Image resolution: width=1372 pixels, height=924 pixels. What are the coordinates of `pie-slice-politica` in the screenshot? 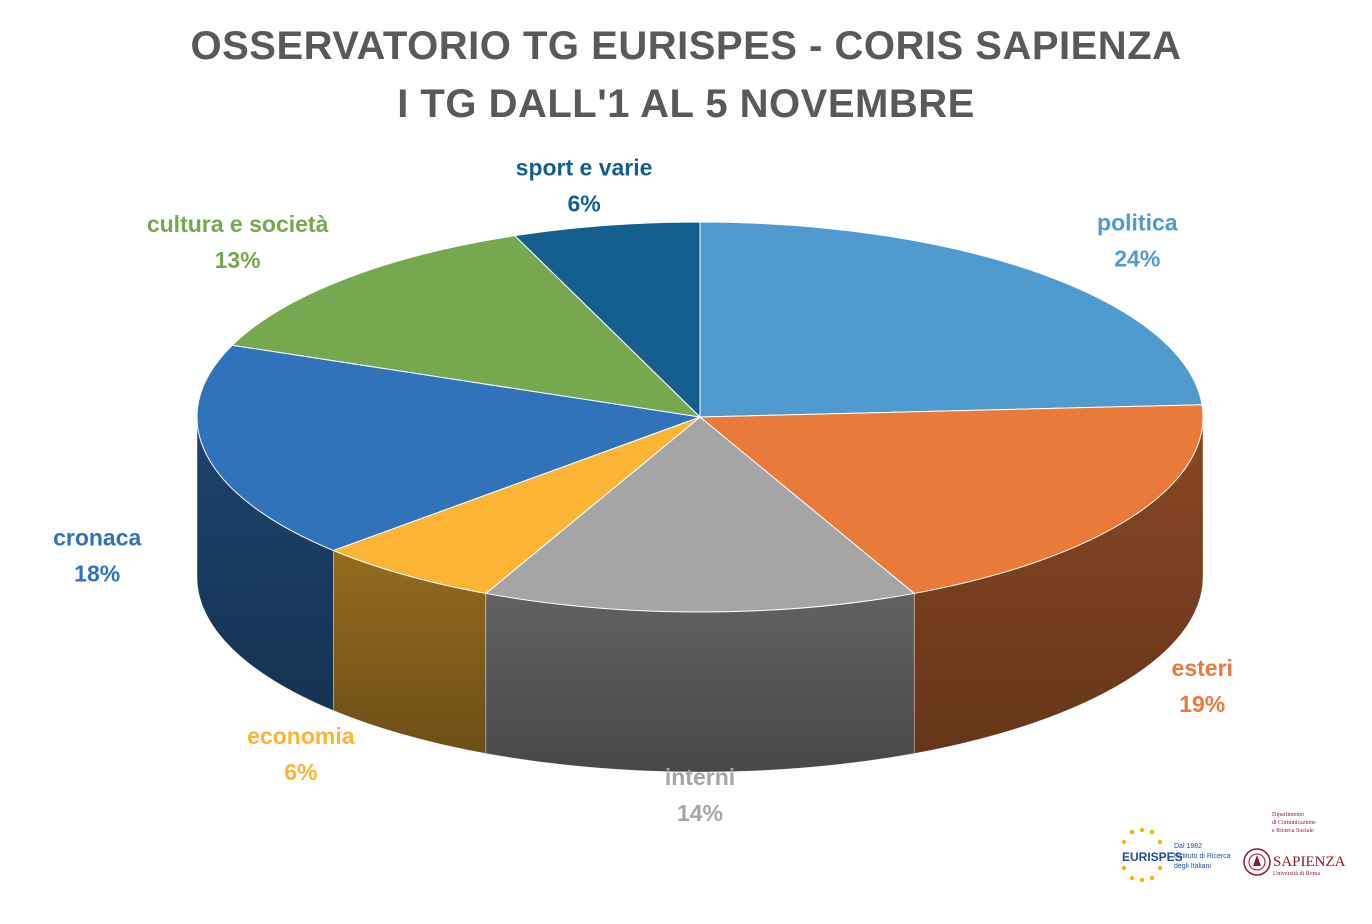 It's located at (951, 319).